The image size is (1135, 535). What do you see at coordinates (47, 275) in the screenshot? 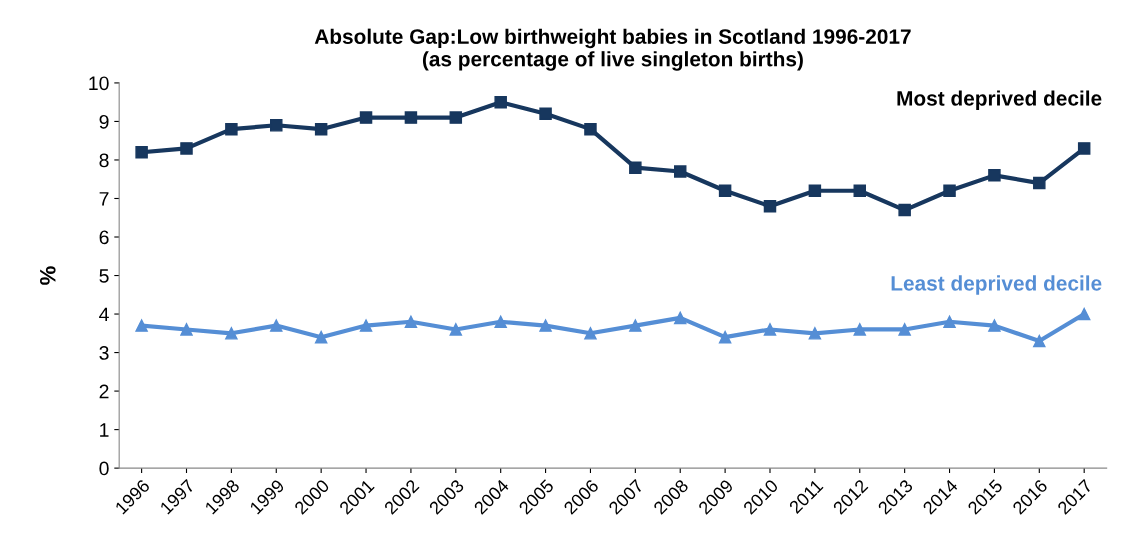
I see `y-axis-title: %` at bounding box center [47, 275].